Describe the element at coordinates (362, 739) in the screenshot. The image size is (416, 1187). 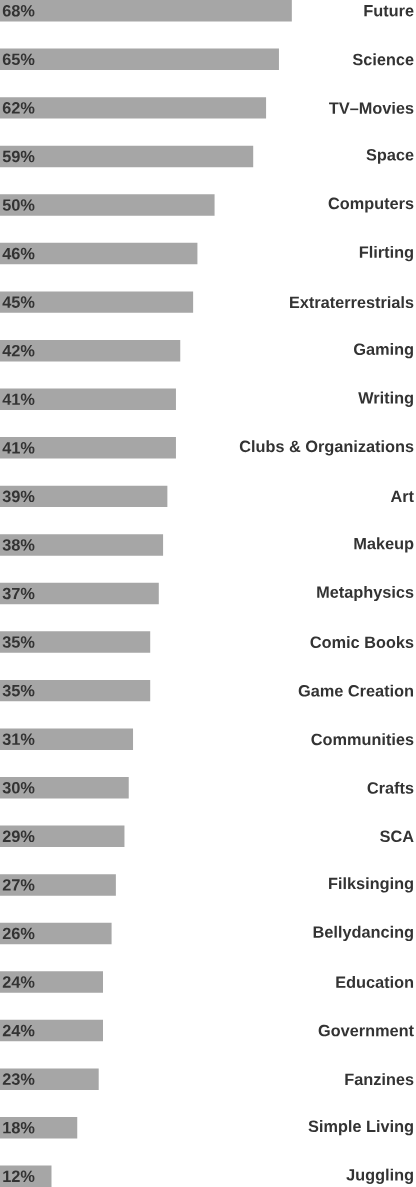
I see `y-tick-label: Communities` at that location.